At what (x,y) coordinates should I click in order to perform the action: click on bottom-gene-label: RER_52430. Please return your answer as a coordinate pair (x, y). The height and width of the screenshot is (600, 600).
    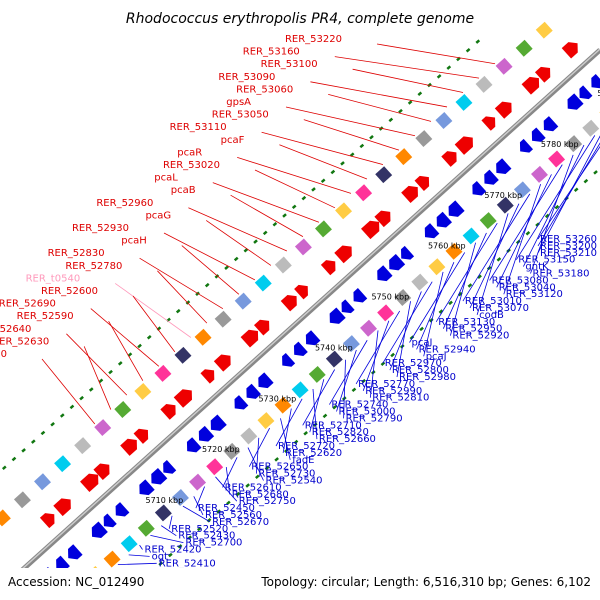
    Looking at the image, I should click on (206, 536).